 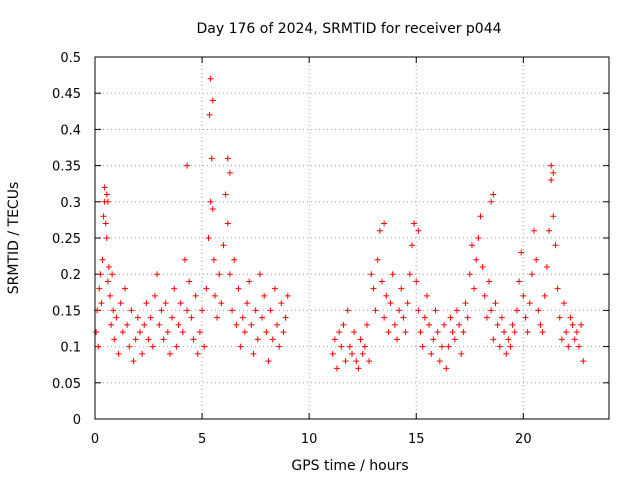 I want to click on y-tick-label: 0, so click(x=77, y=420).